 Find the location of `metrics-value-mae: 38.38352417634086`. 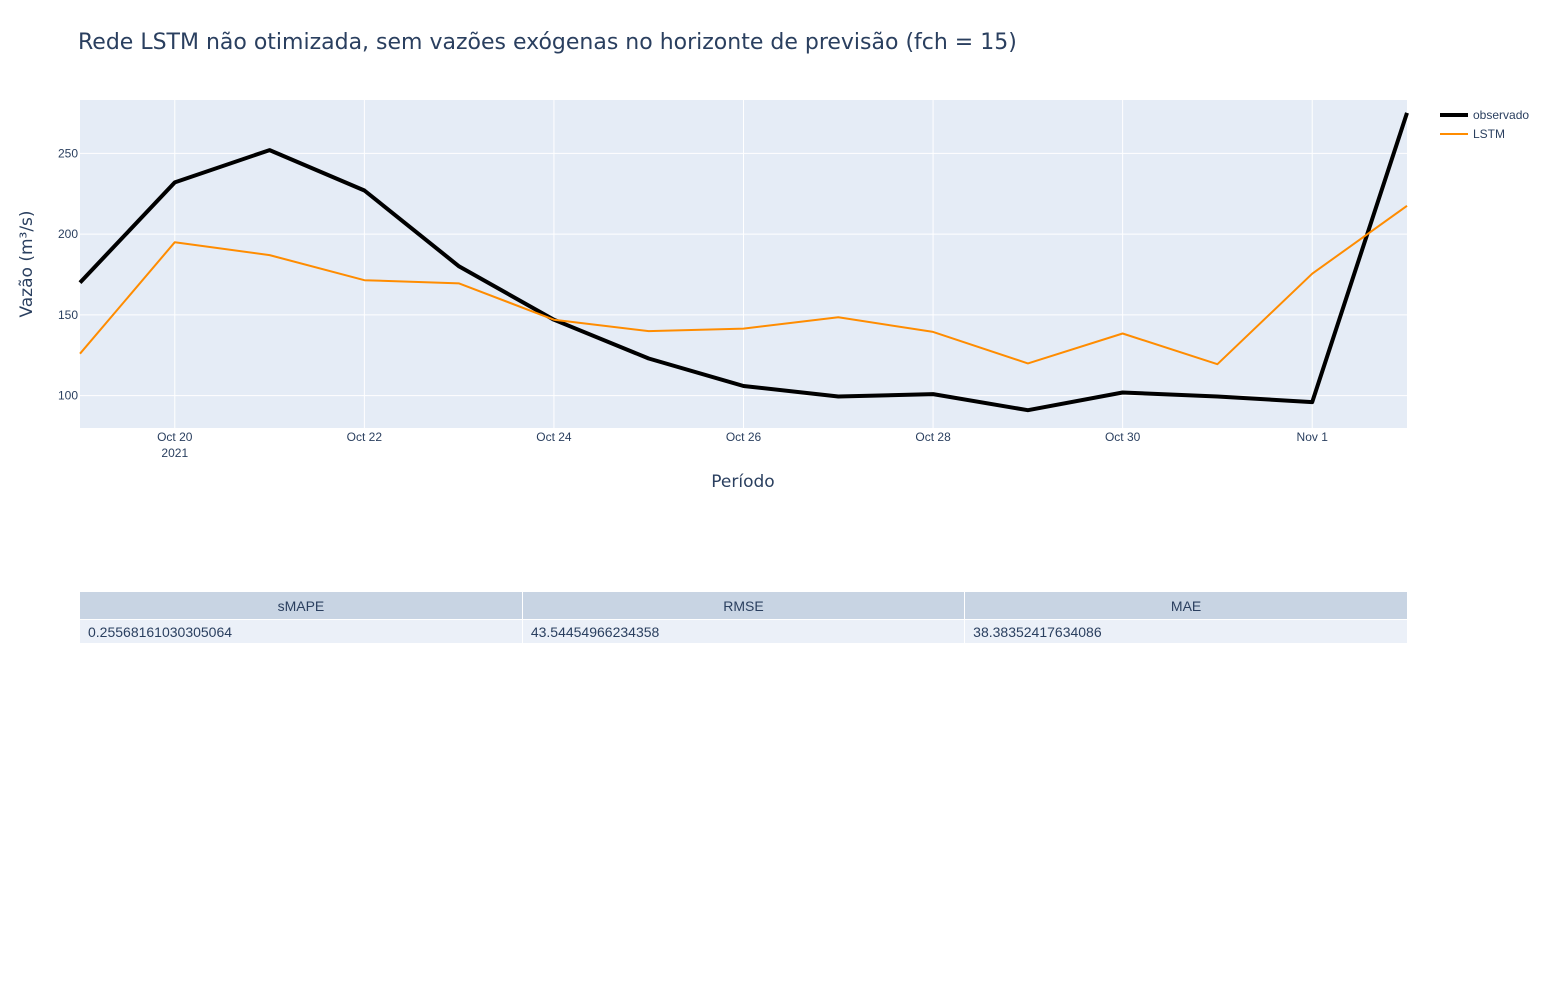

metrics-value-mae: 38.38352417634086 is located at coordinates (1185, 631).